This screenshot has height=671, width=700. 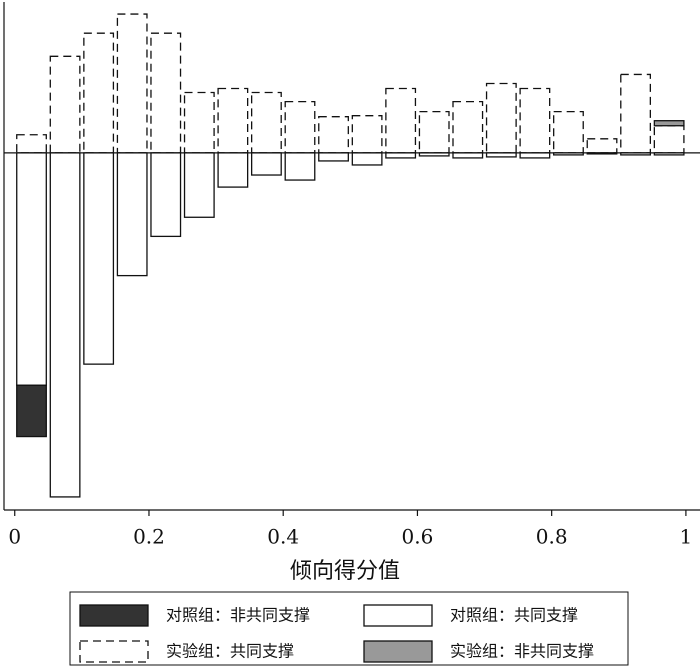 I want to click on x-tick-label: 0.8, so click(x=552, y=537).